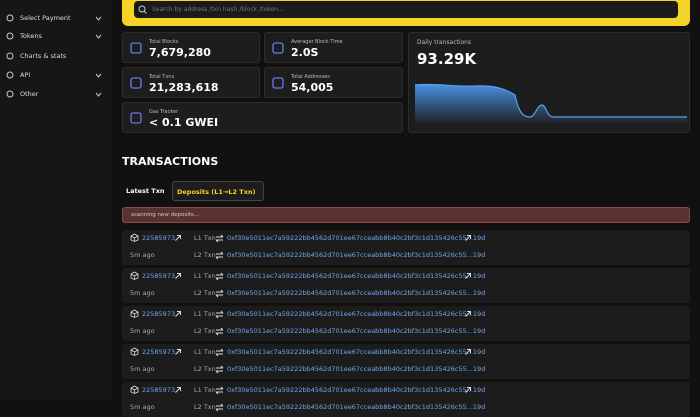  Describe the element at coordinates (164, 112) in the screenshot. I see `stat-label: Gas Tracker` at that location.